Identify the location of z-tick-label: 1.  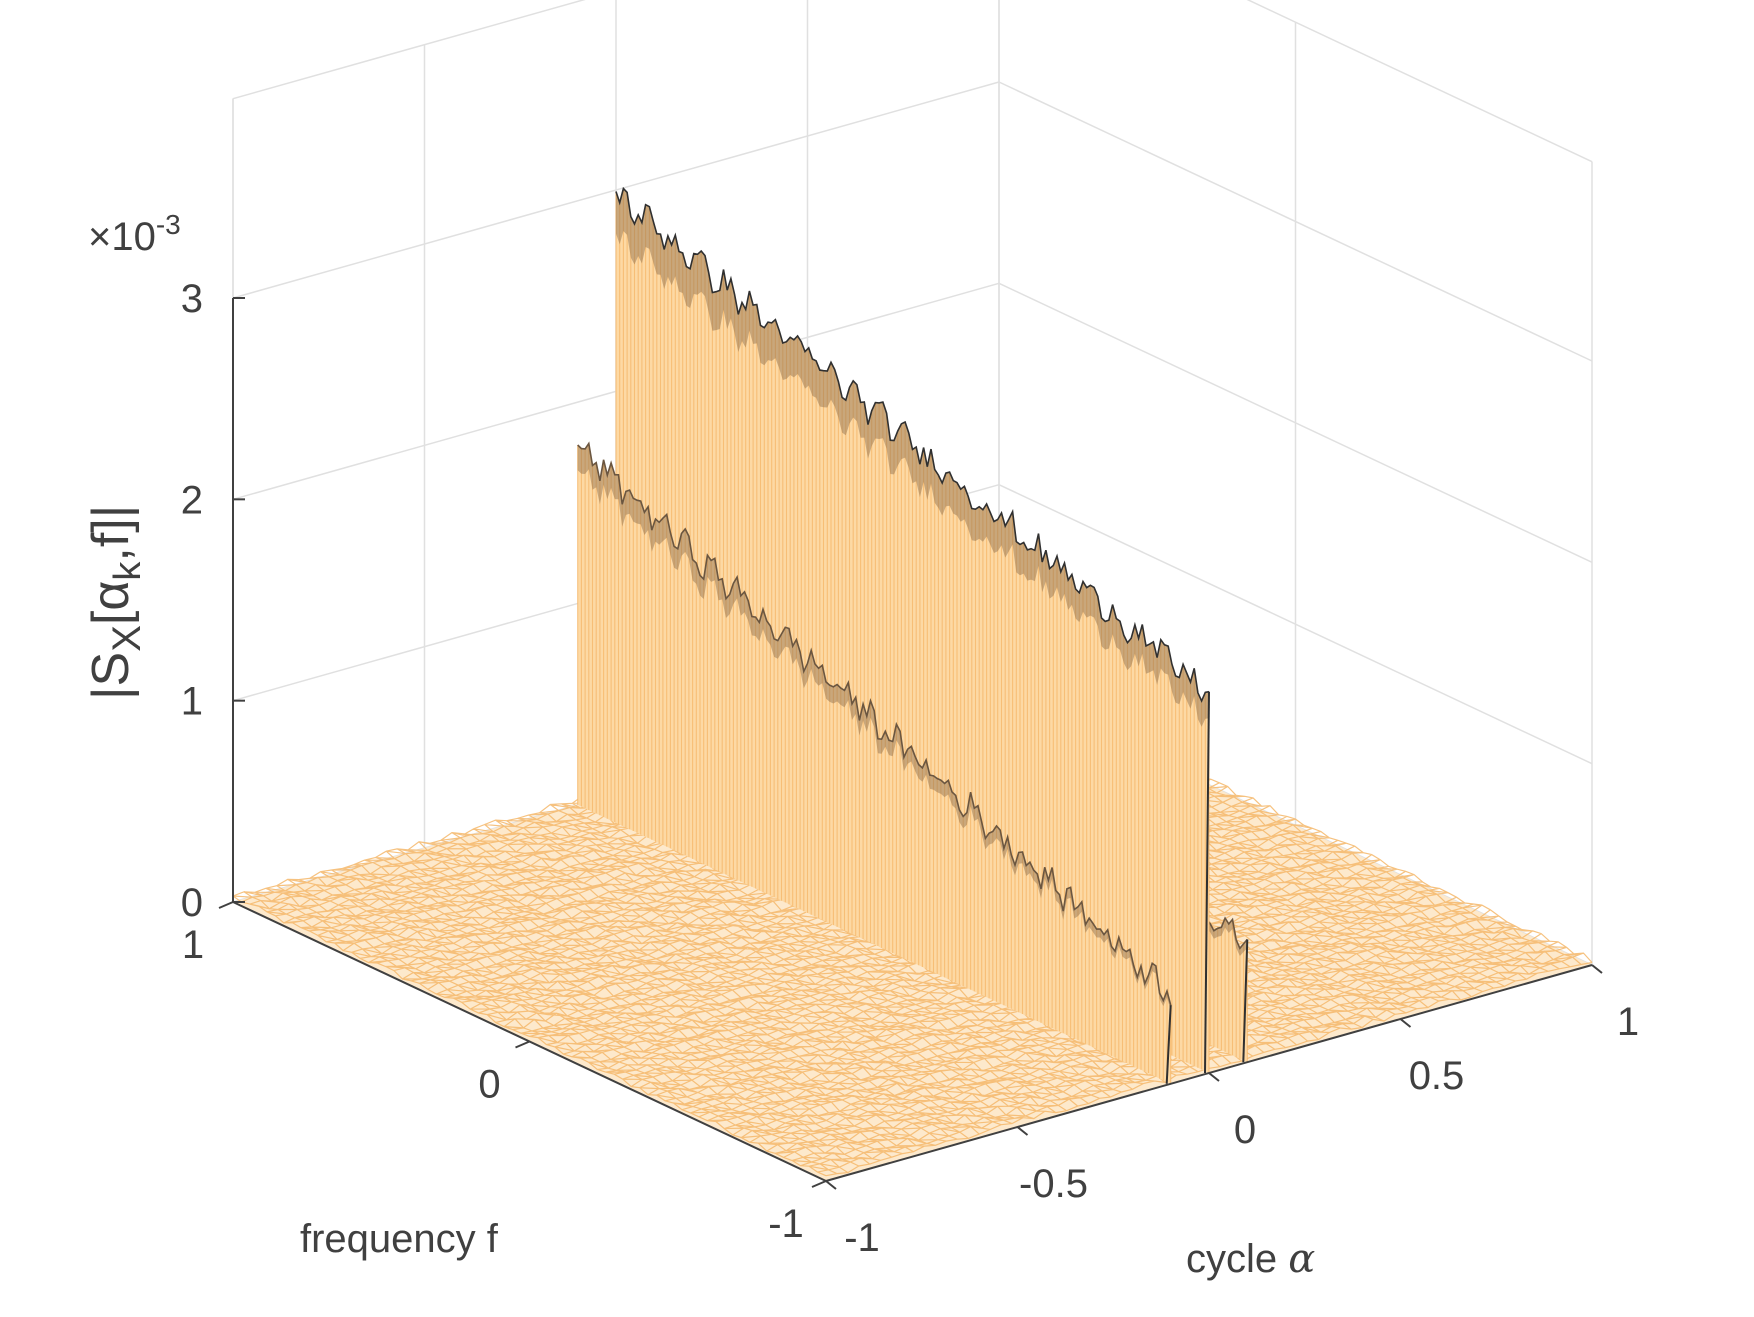
(192, 702).